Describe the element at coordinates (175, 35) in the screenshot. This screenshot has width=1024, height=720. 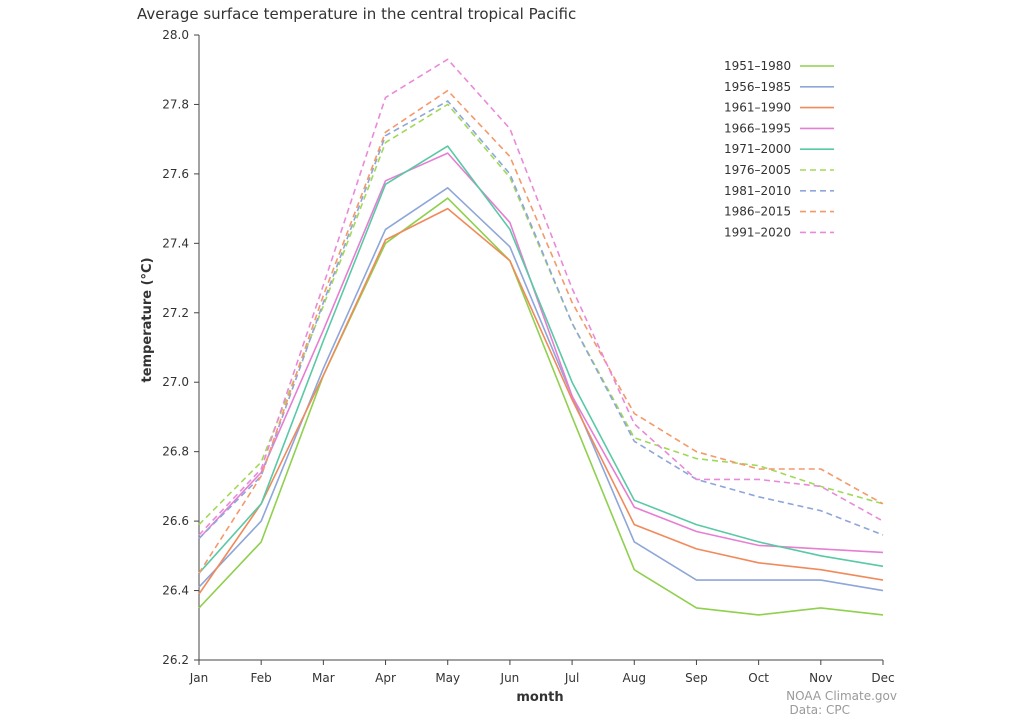
I see `y-tick-label: 28.0` at that location.